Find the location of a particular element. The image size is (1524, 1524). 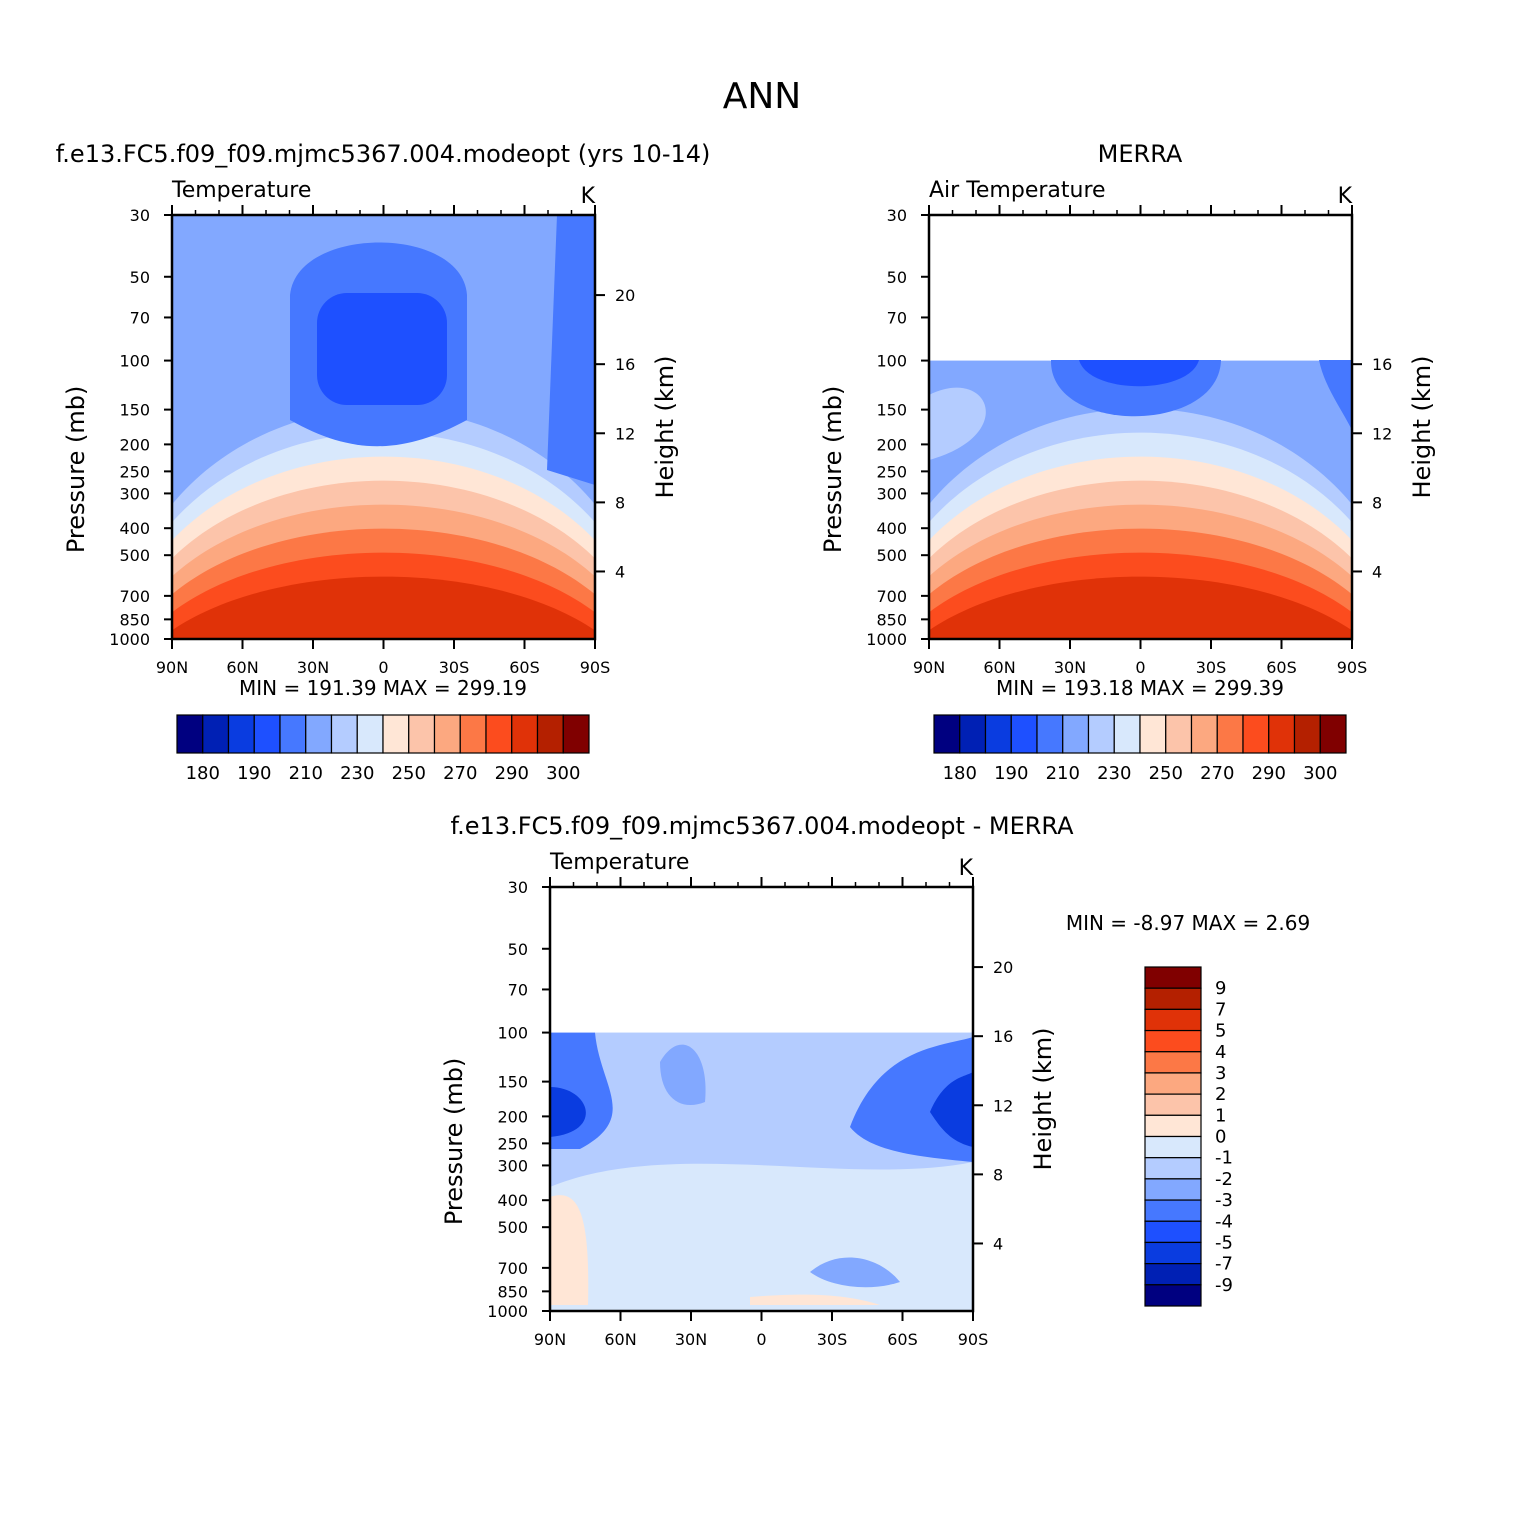

lower-cool-patch is located at coordinates (855, 1272).